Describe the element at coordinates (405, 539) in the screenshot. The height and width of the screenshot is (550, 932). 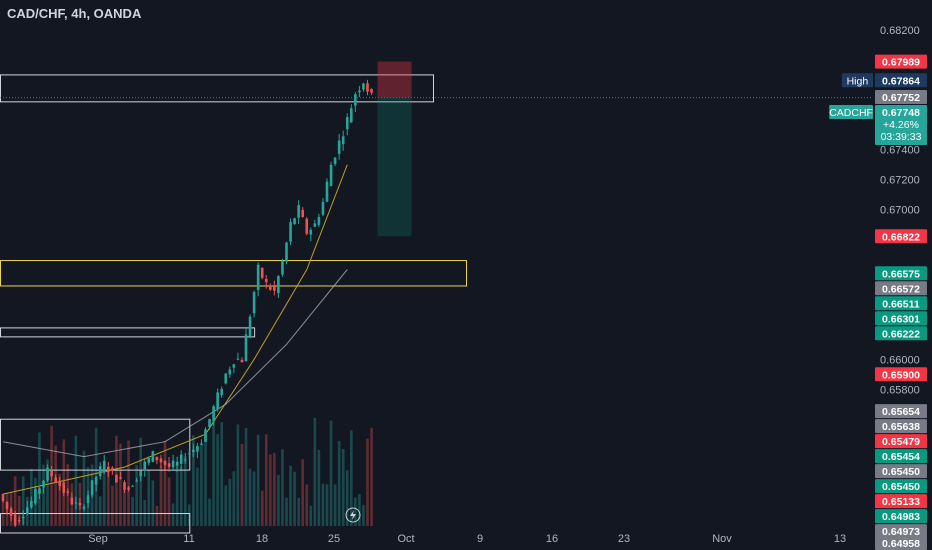
I see `x-tick-label: Oct` at that location.